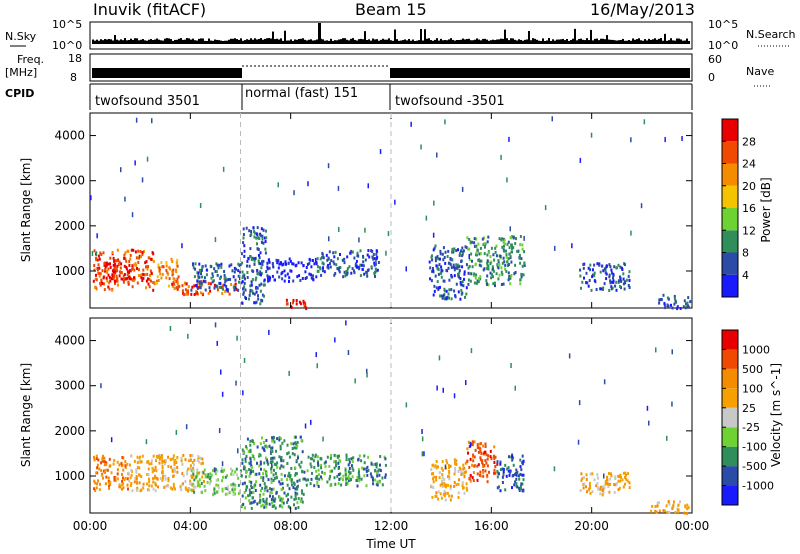 The width and height of the screenshot is (800, 554). Describe the element at coordinates (752, 369) in the screenshot. I see `velocity-bar-tick-label: 500` at that location.